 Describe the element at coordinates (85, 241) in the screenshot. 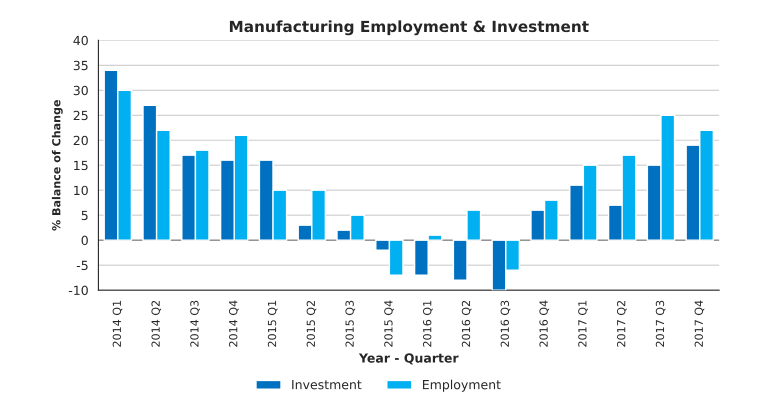

I see `y-tick-label: 0` at that location.